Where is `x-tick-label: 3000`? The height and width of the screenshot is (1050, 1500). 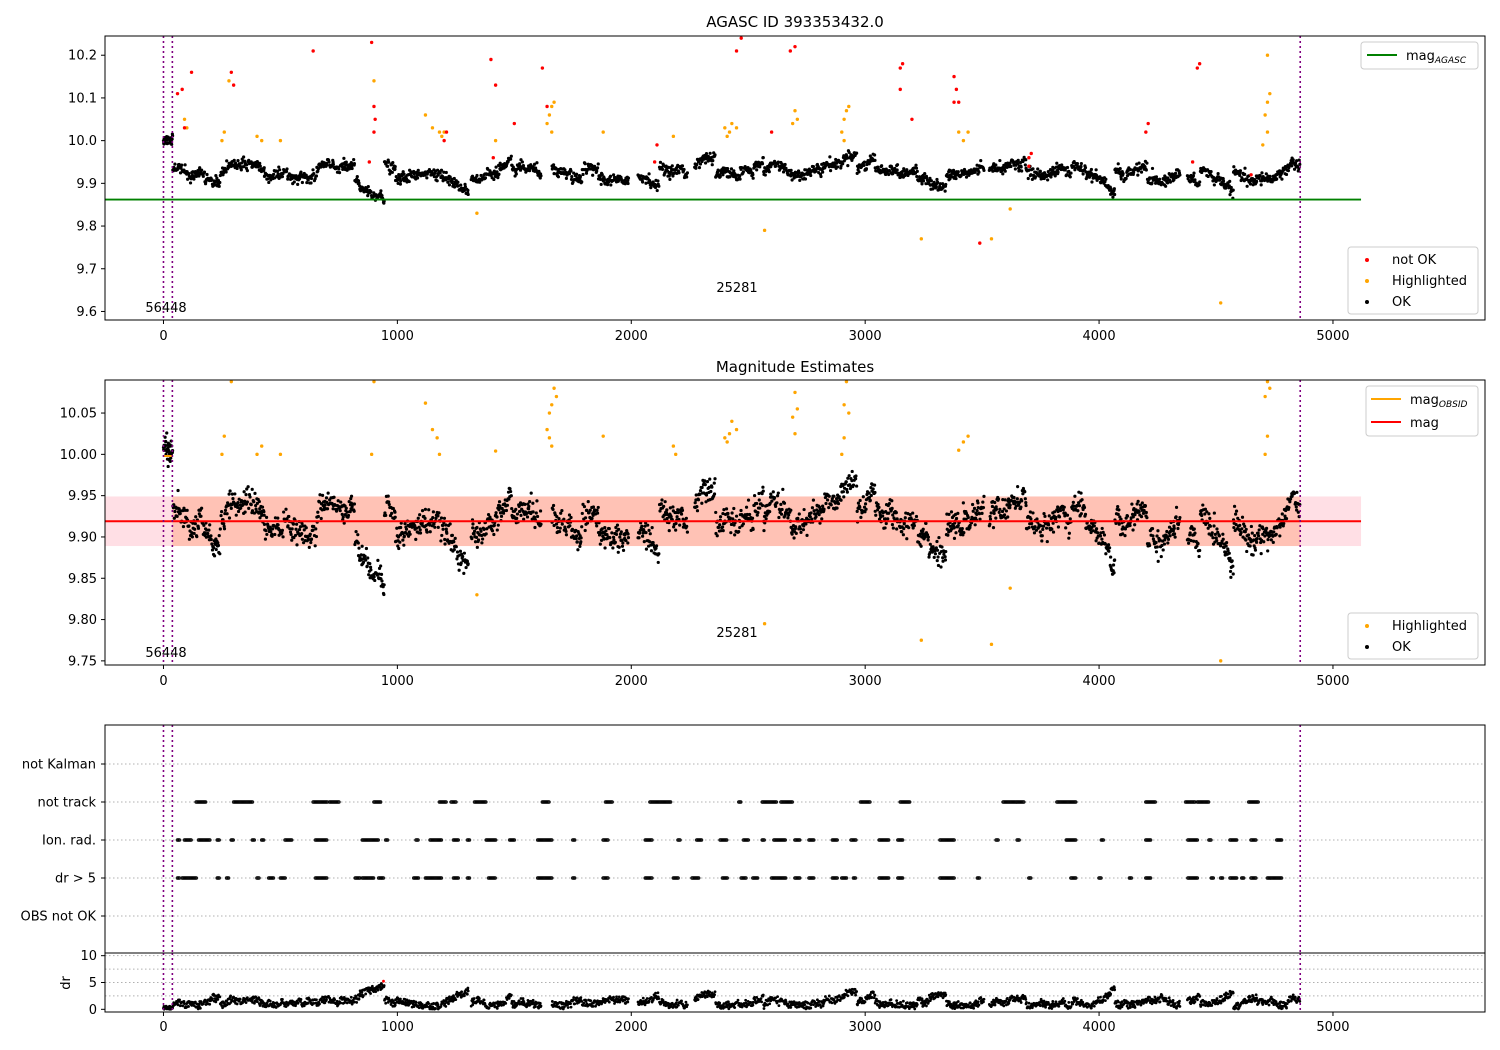 x-tick-label: 3000 is located at coordinates (865, 336).